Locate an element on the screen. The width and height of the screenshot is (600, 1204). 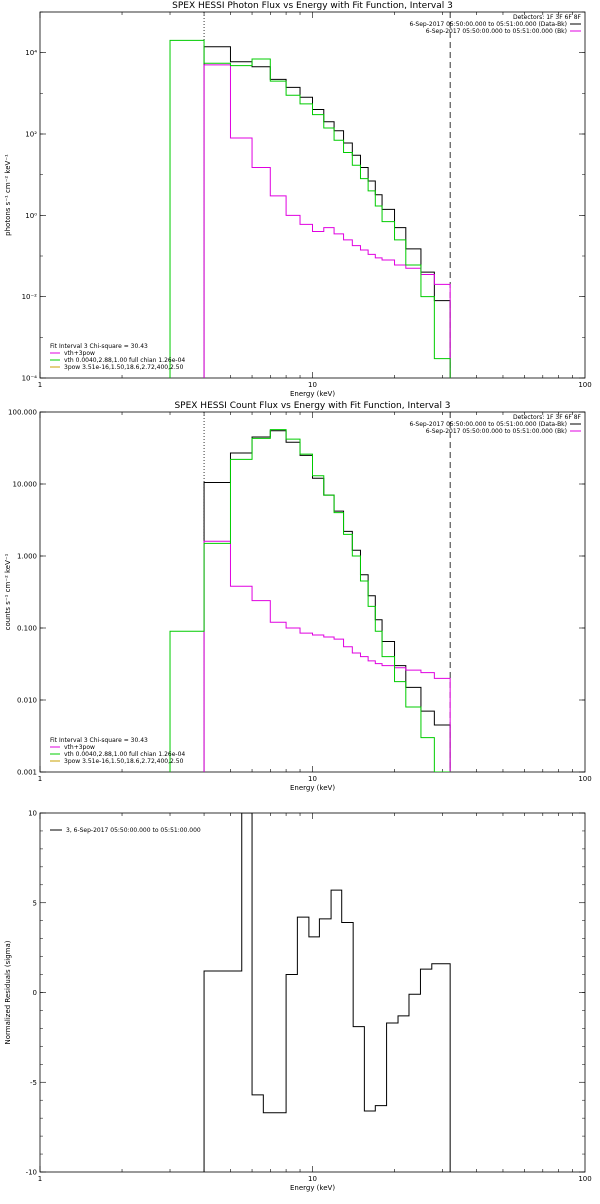
y-tick-label: 10⁻⁴ is located at coordinates (30, 379).